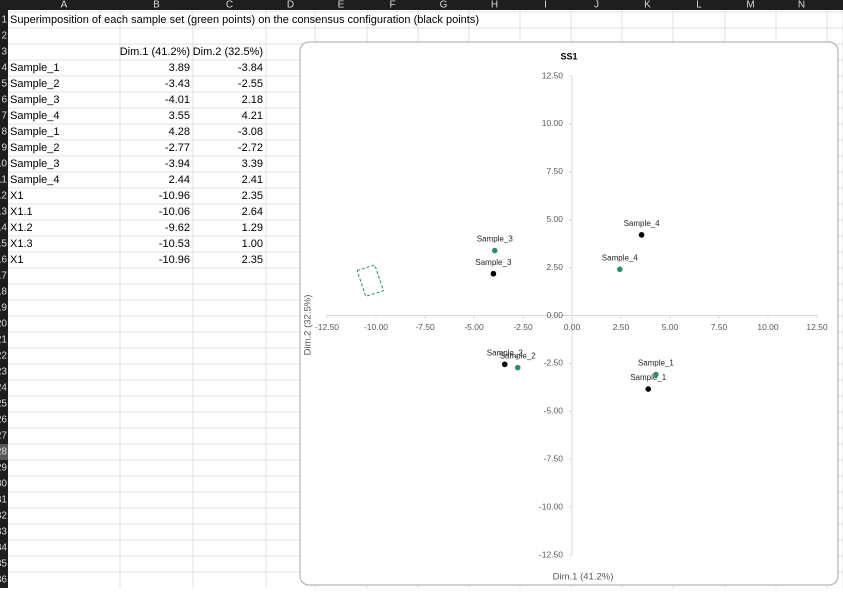  I want to click on y-tick-label: -5.00, so click(554, 411).